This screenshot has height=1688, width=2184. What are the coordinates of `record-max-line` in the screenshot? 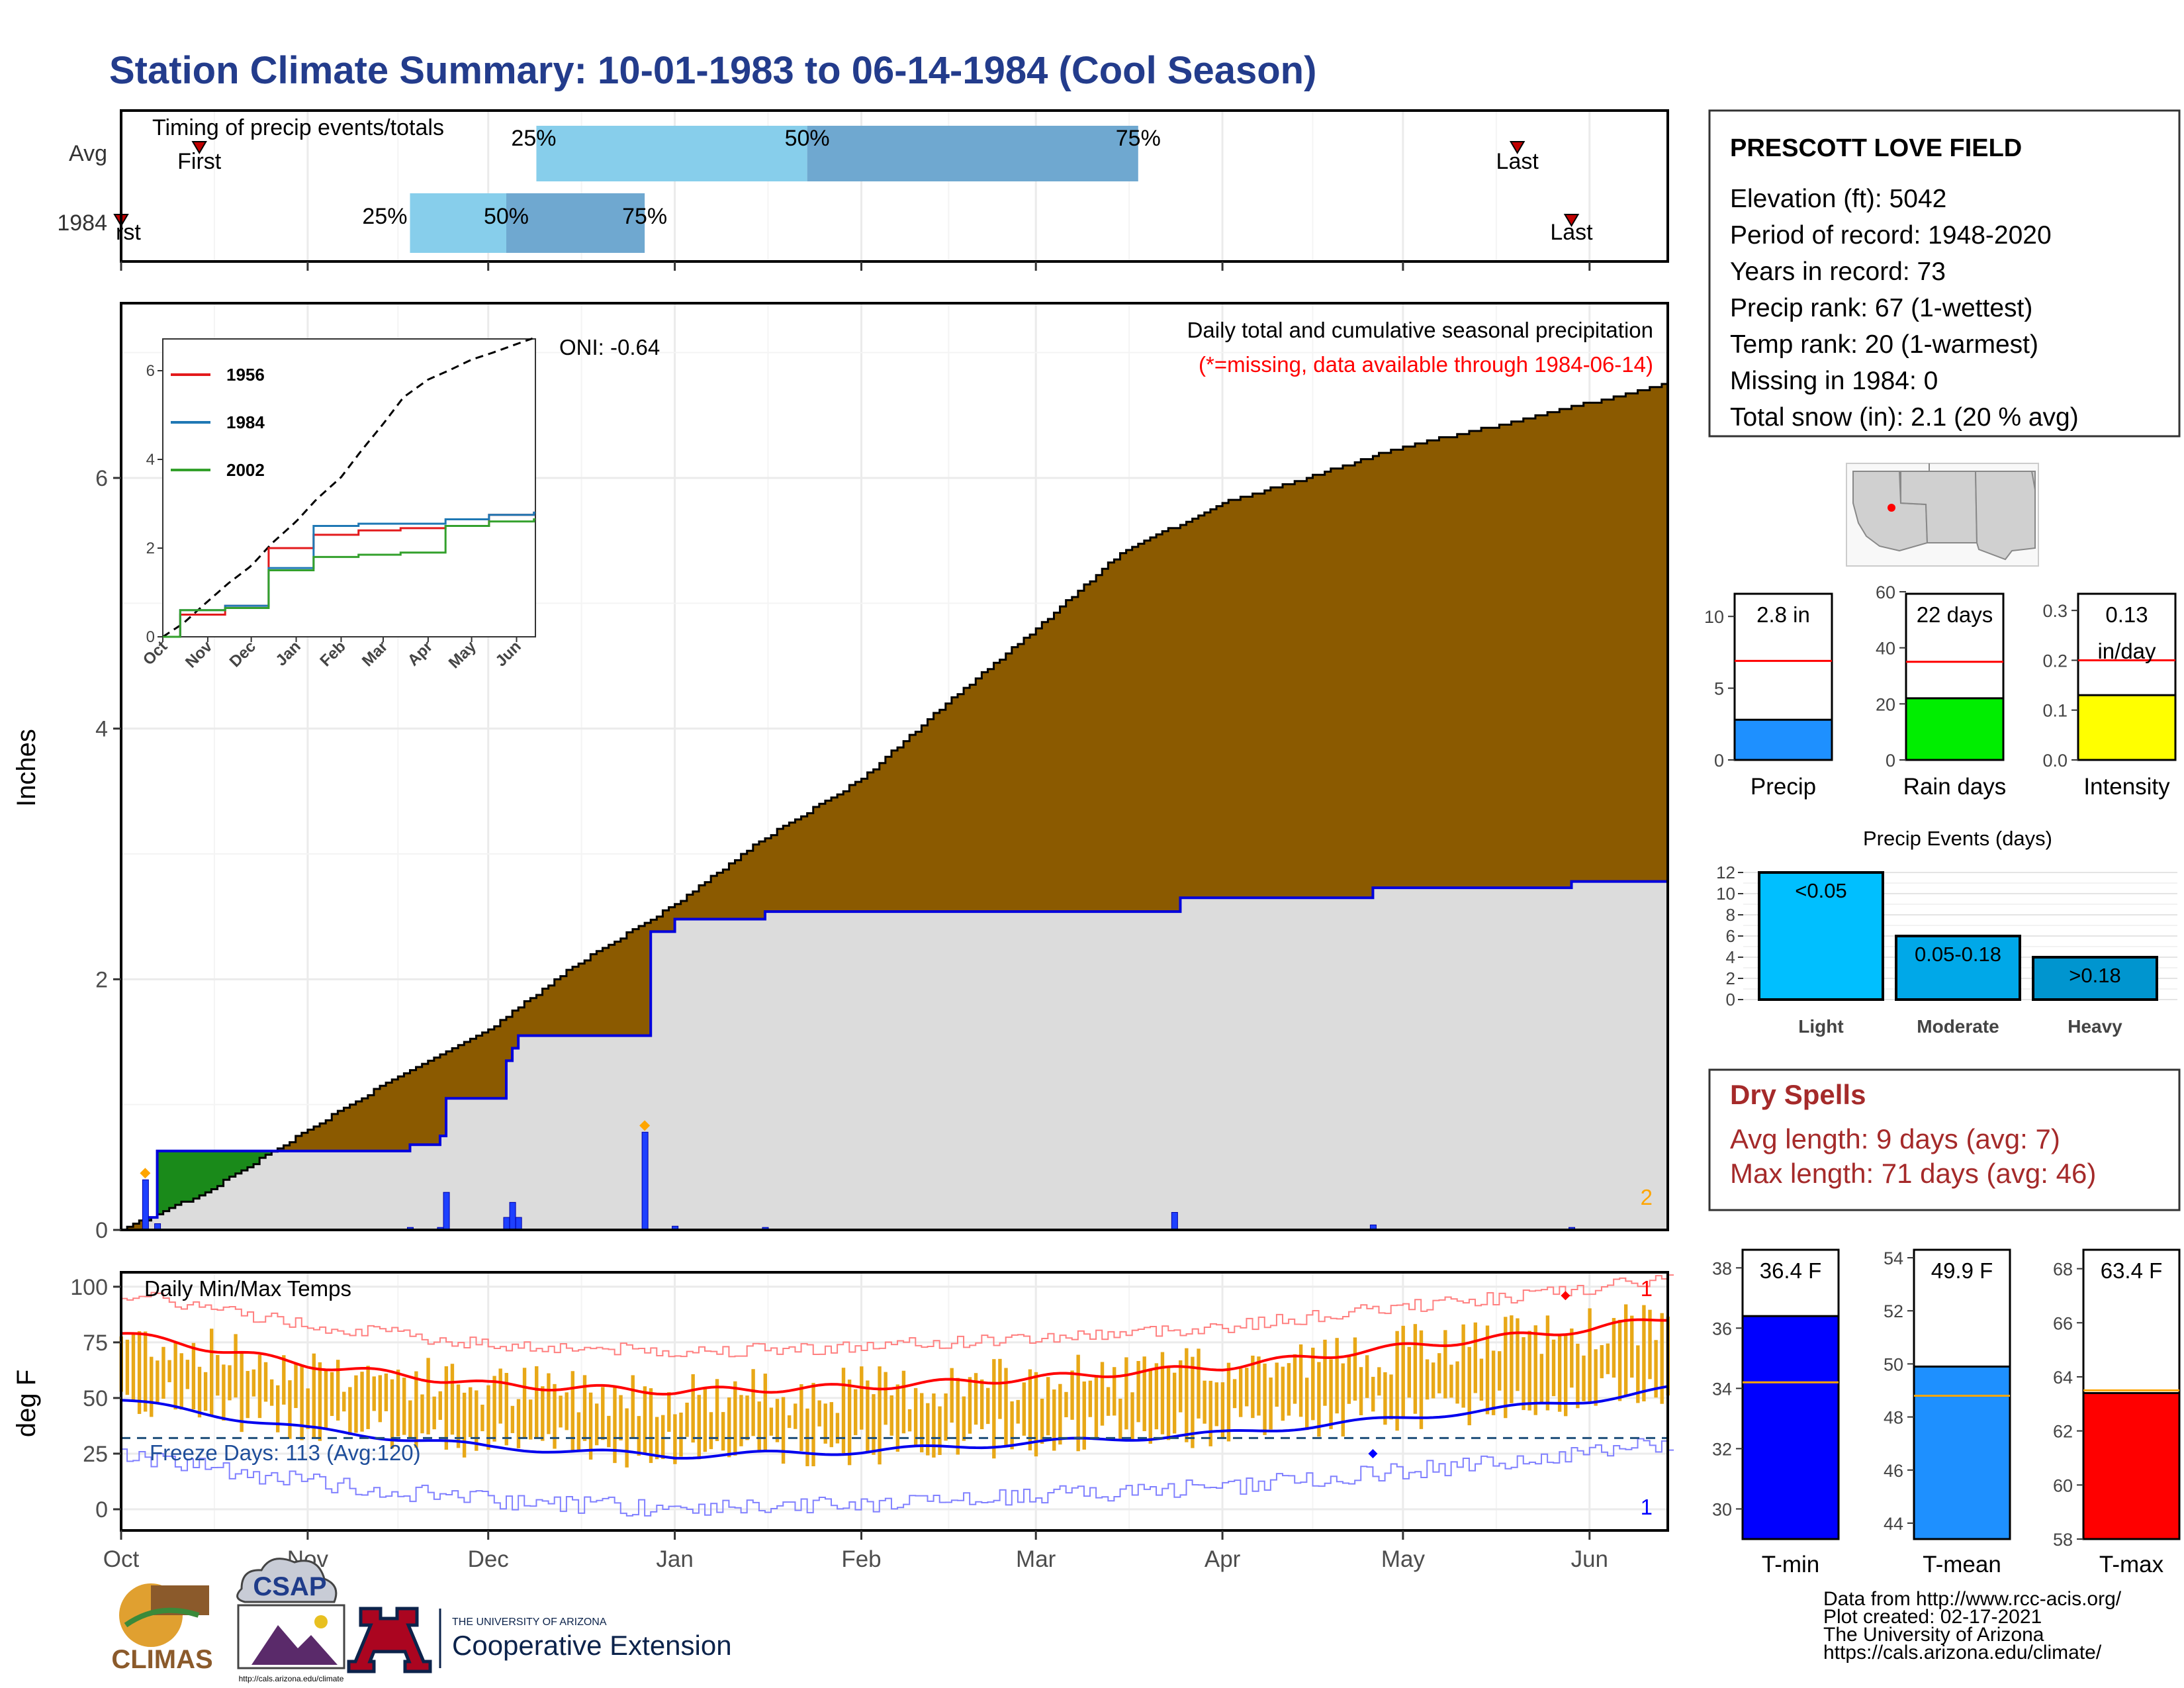 It's located at (897, 1316).